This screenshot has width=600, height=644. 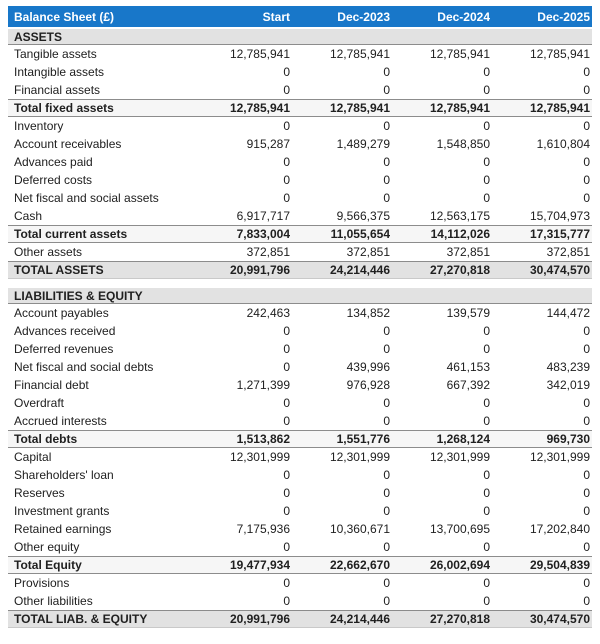 I want to click on cell-value-dec-2024: 12,301,999, so click(x=459, y=457).